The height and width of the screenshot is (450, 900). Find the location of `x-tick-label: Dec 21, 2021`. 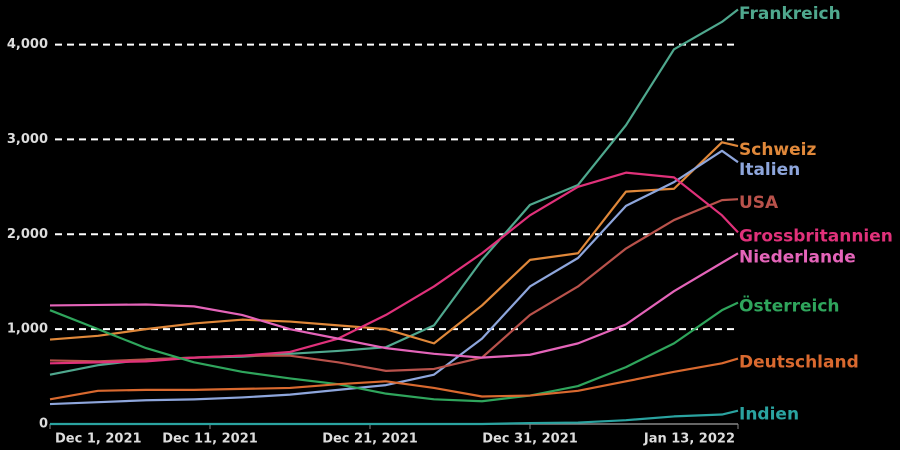

x-tick-label: Dec 21, 2021 is located at coordinates (370, 439).